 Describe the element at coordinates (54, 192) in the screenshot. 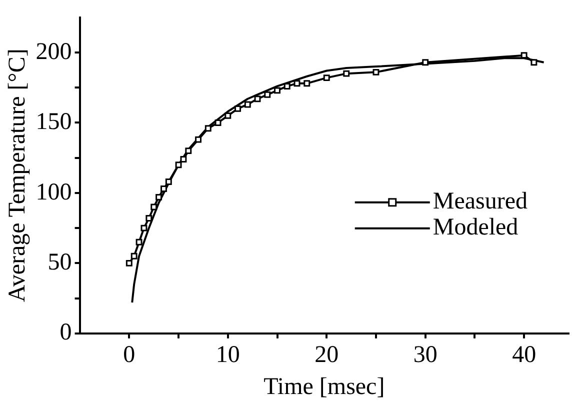

I see `y-tick-label: 100` at that location.